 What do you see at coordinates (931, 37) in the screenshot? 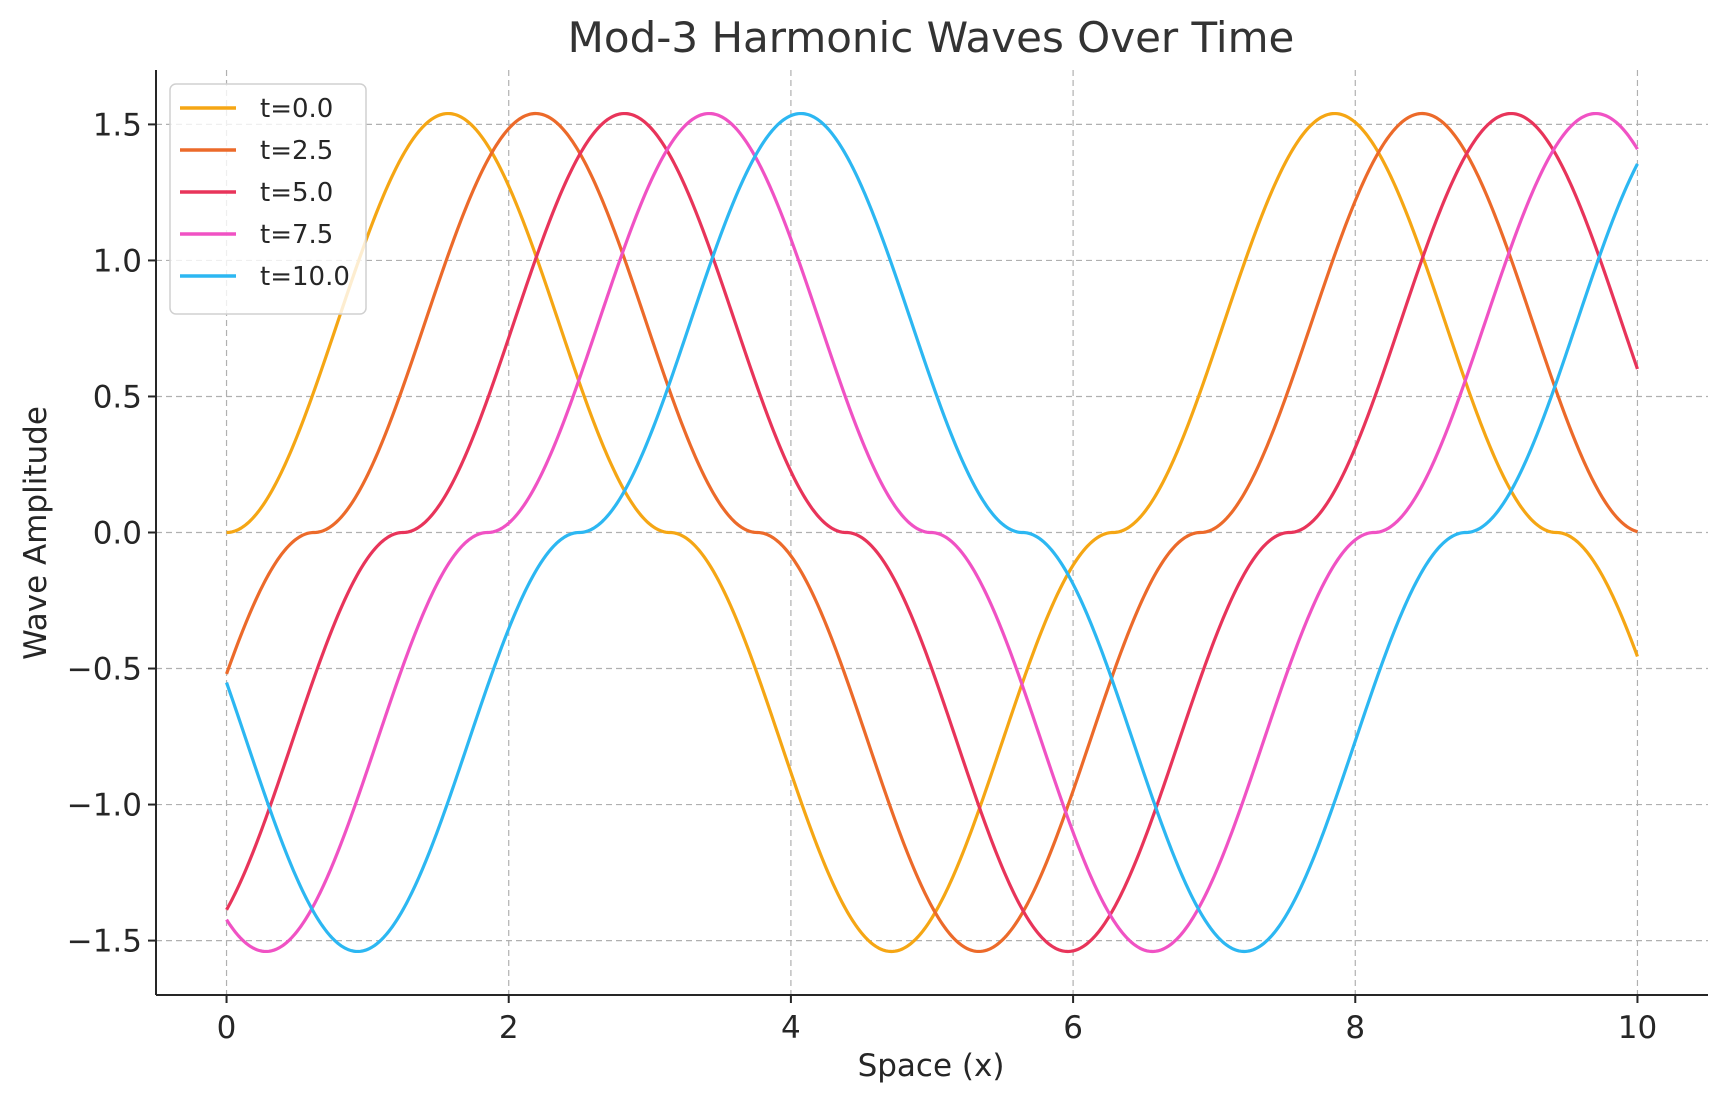
I see `chart-title: Mod-3 Harmonic Waves Over Time` at bounding box center [931, 37].